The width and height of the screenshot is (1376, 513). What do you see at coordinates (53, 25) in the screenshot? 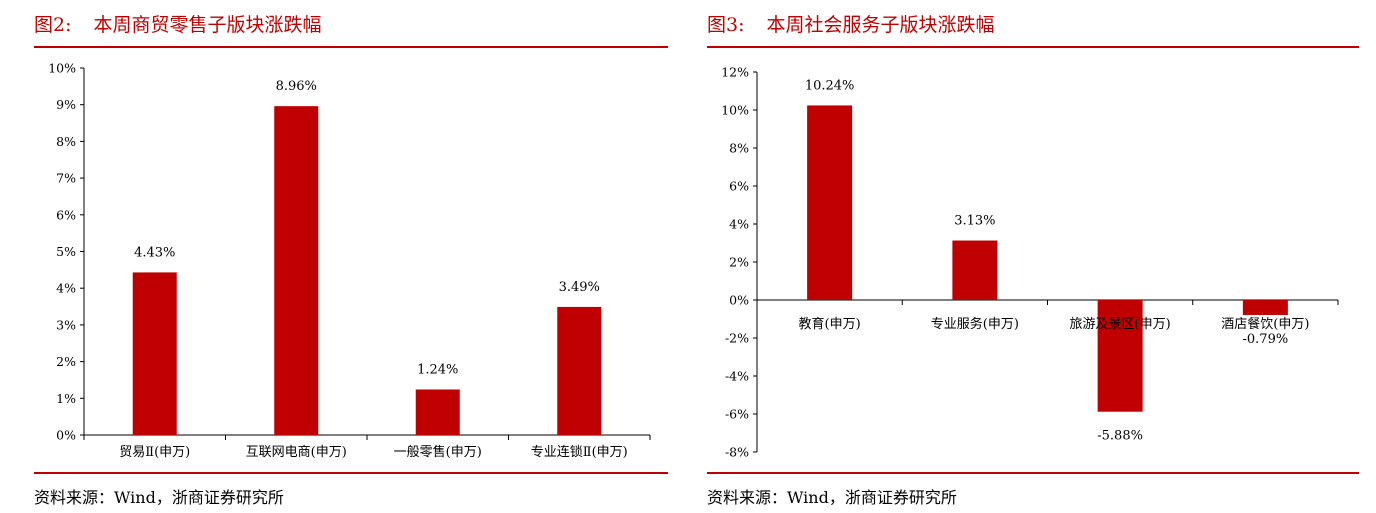
I see `figure-number: 图2:` at bounding box center [53, 25].